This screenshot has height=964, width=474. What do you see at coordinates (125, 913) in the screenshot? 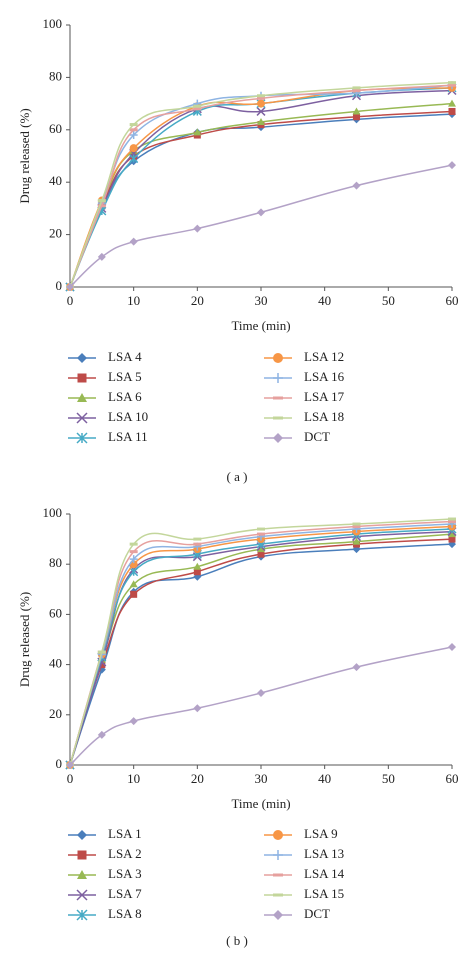
I see `legend-label: LSA 8` at bounding box center [125, 913].